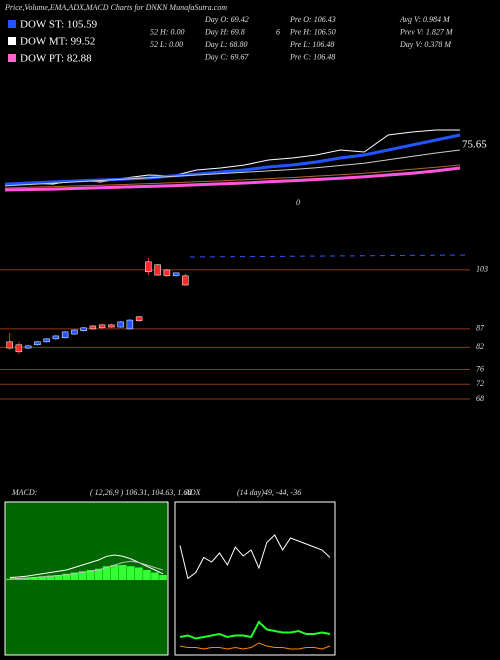 This screenshot has width=500, height=660. What do you see at coordinates (330, 256) in the screenshot?
I see `dashed-level` at bounding box center [330, 256].